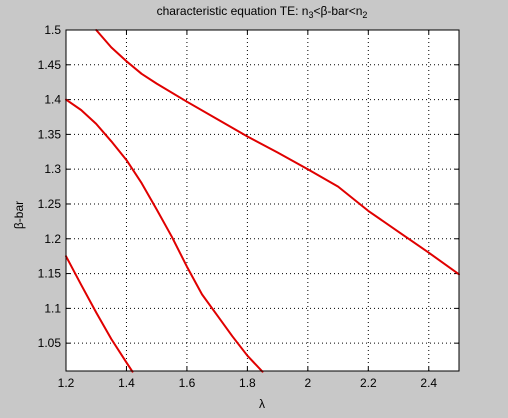  What do you see at coordinates (308, 383) in the screenshot?
I see `x-tick-label: 2` at bounding box center [308, 383].